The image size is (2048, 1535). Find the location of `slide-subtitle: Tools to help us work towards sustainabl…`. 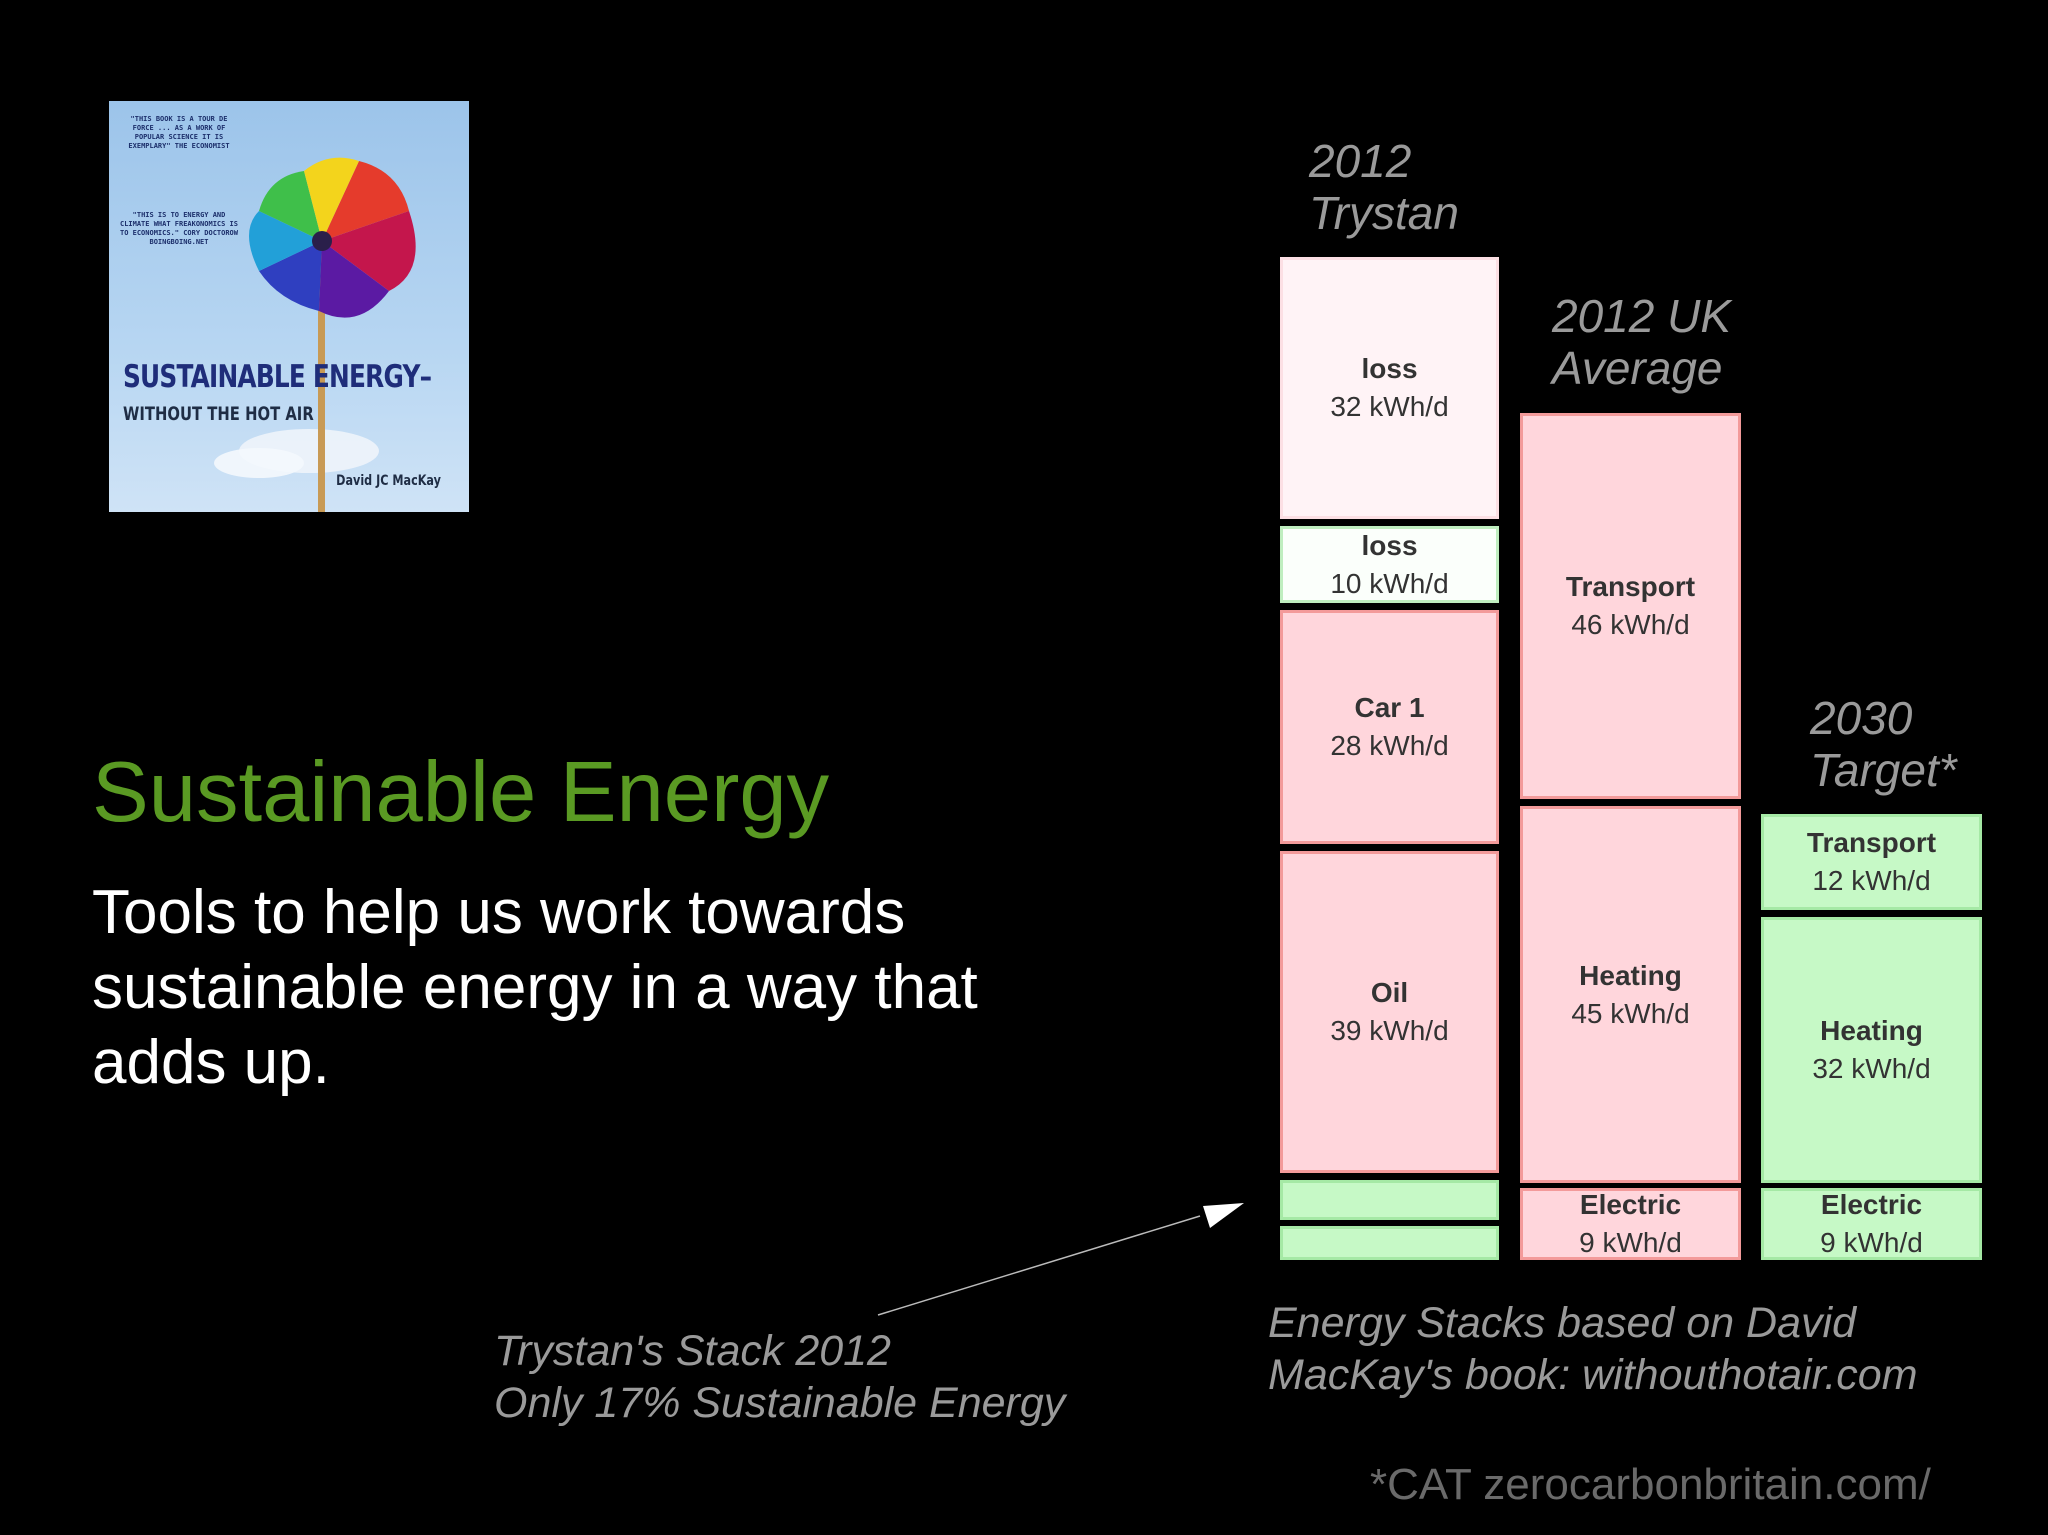

slide-subtitle: Tools to help us work towards sustainabl… is located at coordinates (535, 987).